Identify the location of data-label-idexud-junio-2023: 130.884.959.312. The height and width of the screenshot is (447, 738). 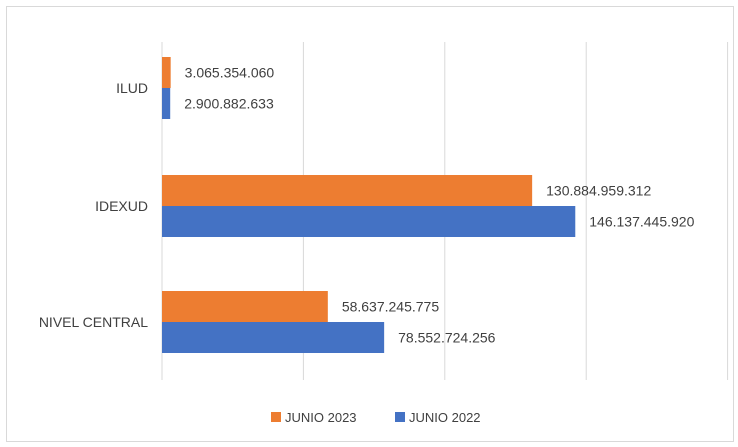
(598, 191).